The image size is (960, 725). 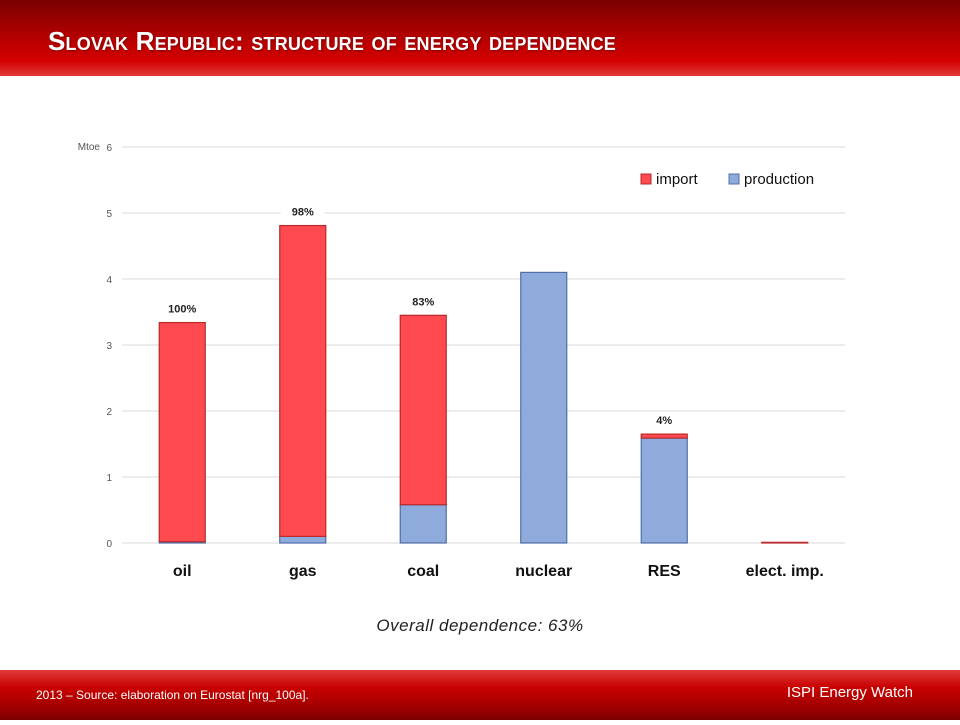 I want to click on y-tick-label: 6, so click(x=109, y=148).